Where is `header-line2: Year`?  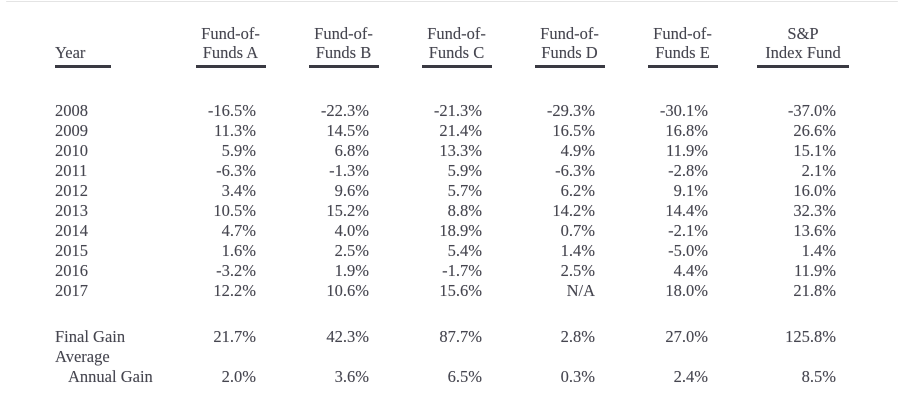
header-line2: Year is located at coordinates (70, 52).